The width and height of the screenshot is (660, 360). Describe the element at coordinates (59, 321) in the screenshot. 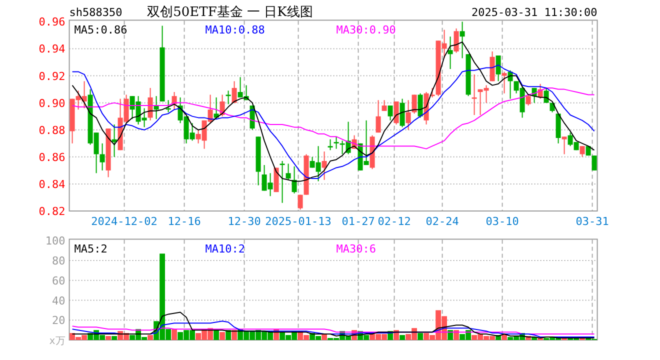

I see `y-tick-label: 20` at that location.